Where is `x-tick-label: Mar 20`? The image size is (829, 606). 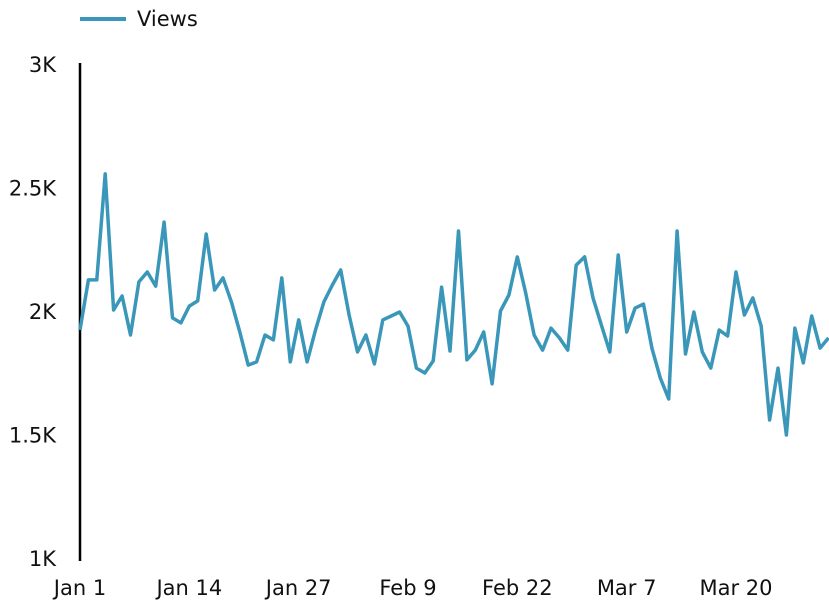
x-tick-label: Mar 20 is located at coordinates (735, 588).